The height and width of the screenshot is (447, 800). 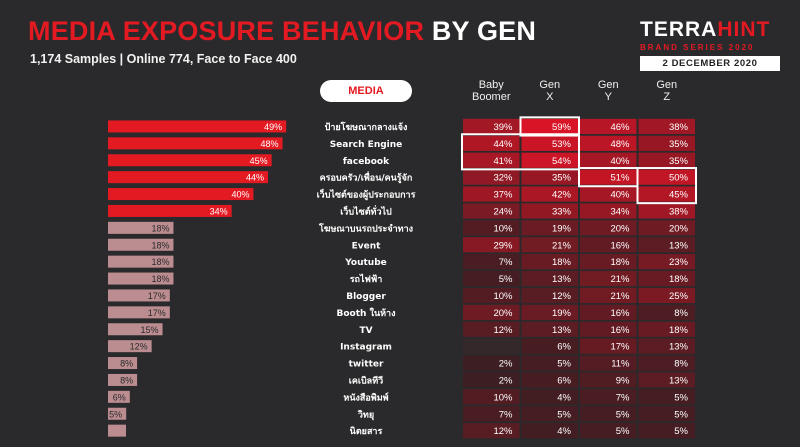 I want to click on bar-value-label: 12%, so click(x=139, y=347).